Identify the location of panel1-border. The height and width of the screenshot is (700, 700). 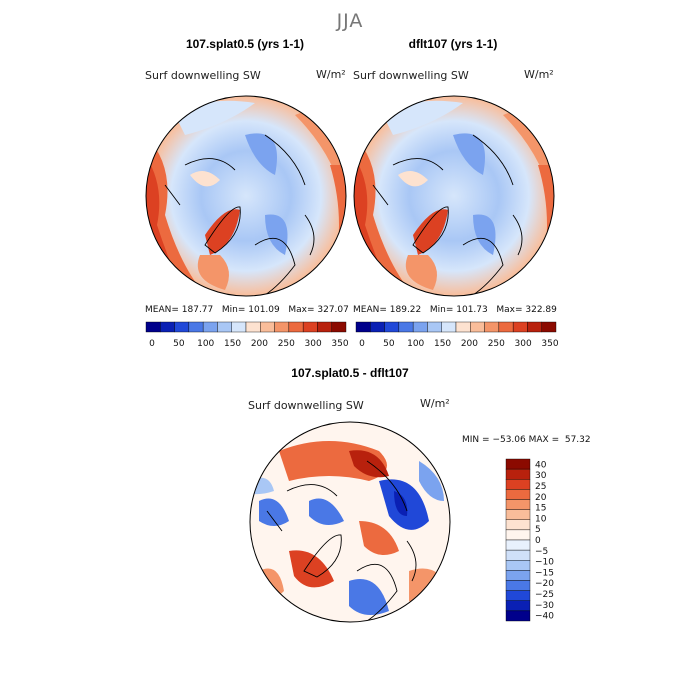
(246, 196).